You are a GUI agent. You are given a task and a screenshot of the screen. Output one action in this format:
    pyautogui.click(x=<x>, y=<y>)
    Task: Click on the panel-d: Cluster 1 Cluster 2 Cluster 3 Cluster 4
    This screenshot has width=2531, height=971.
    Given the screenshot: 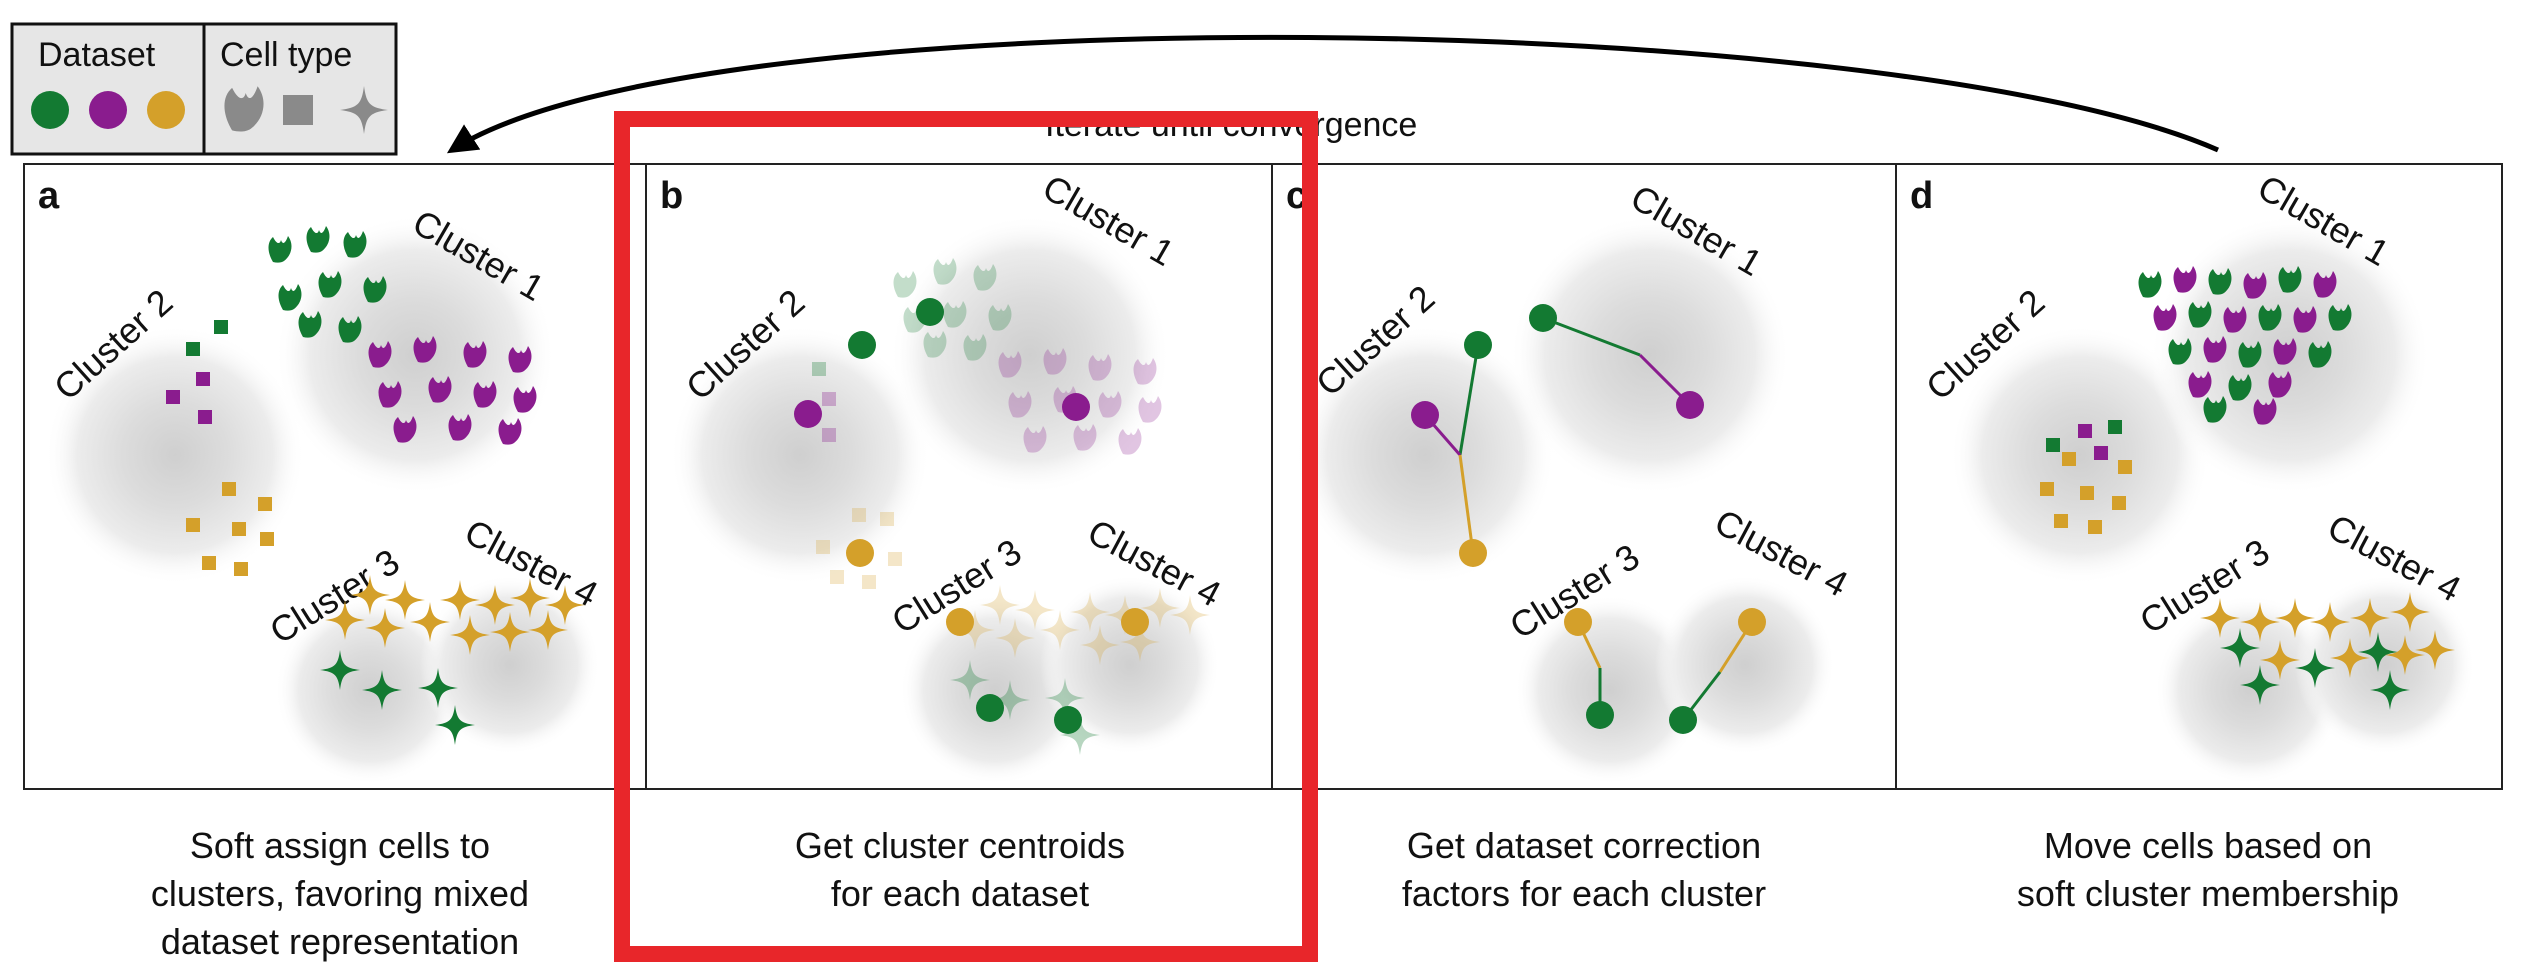 What is the action you would take?
    pyautogui.click(x=2196, y=475)
    